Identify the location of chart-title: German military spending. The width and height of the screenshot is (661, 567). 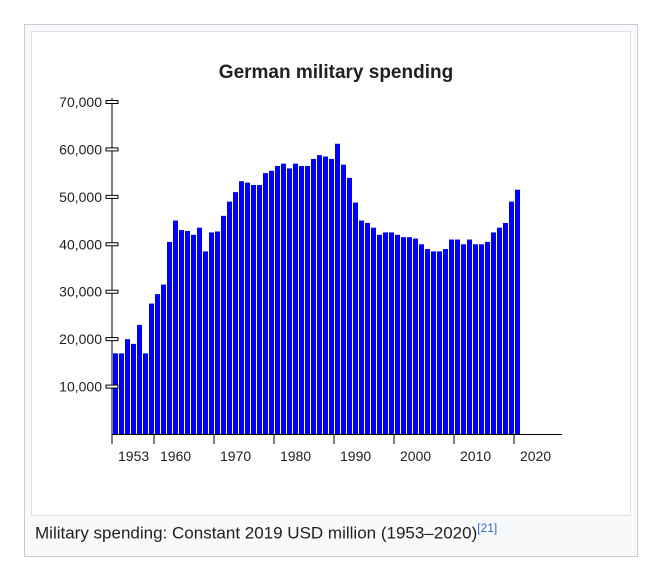
(336, 72).